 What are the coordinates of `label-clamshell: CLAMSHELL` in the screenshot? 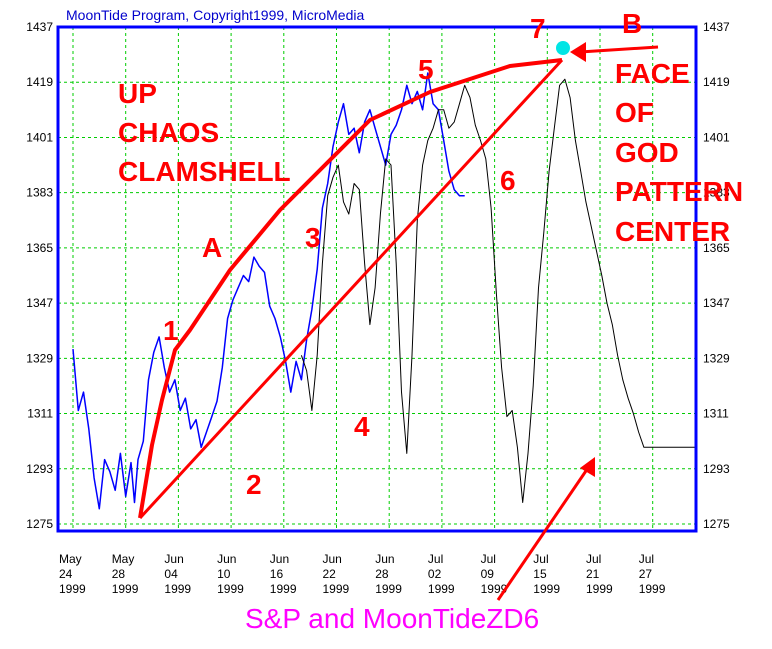 It's located at (204, 171).